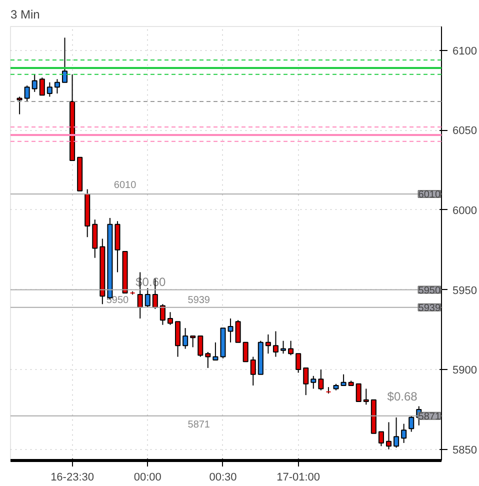 The image size is (479, 486). I want to click on annotation: 5871, so click(199, 424).